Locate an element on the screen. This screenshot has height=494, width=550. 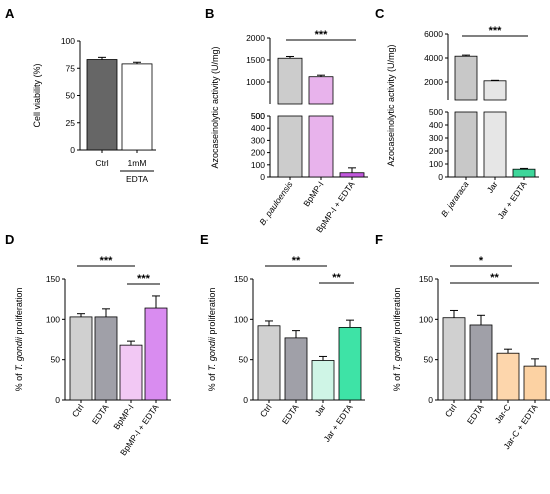
panel-letter: D is located at coordinates (9, 239).